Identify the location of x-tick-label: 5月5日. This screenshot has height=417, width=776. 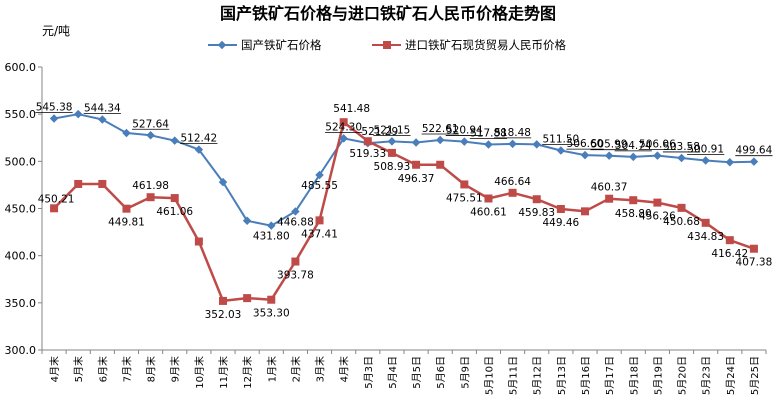
(417, 372).